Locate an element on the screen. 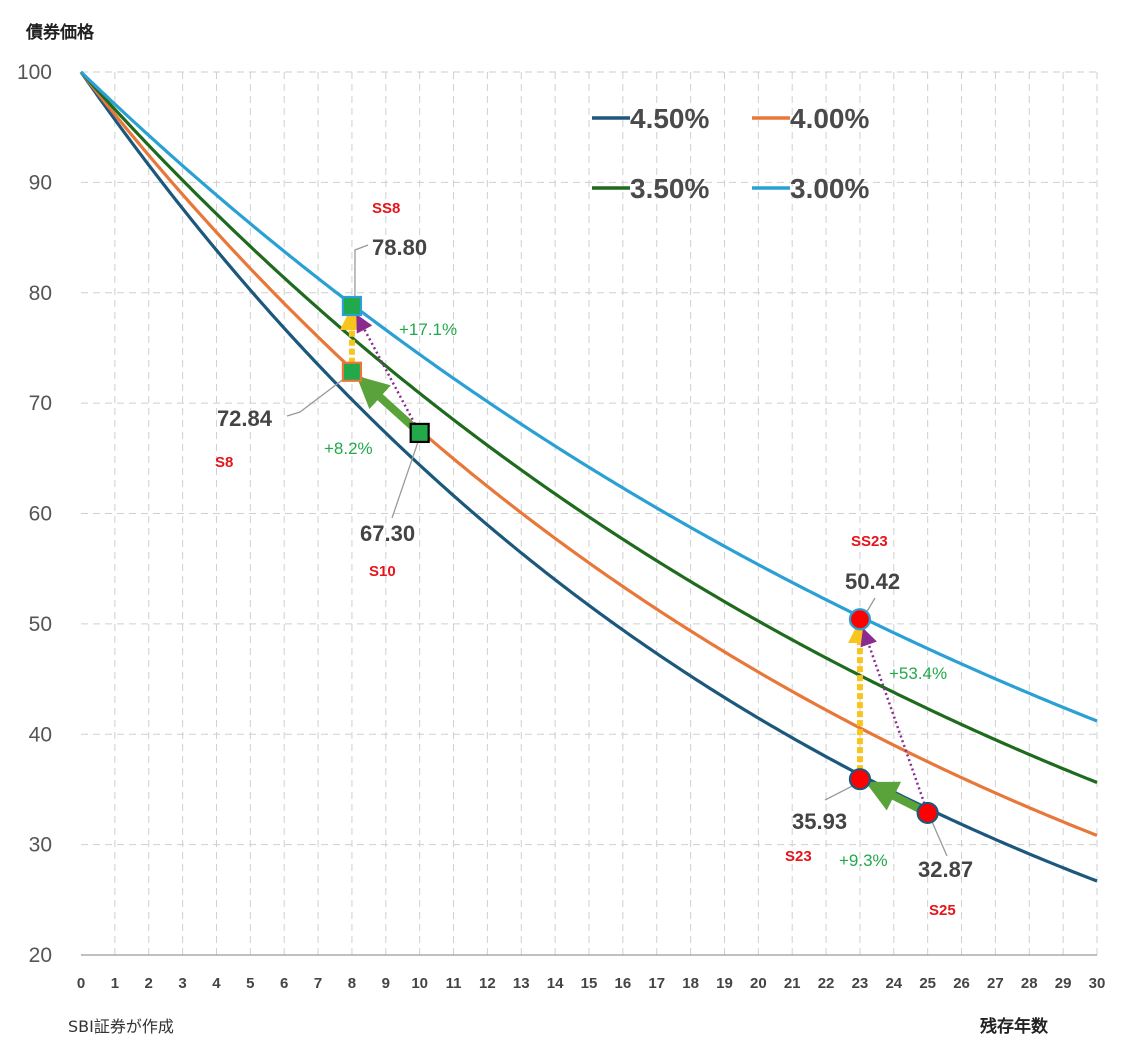 The image size is (1125, 1061). y-tick-label: 100 is located at coordinates (34, 72).